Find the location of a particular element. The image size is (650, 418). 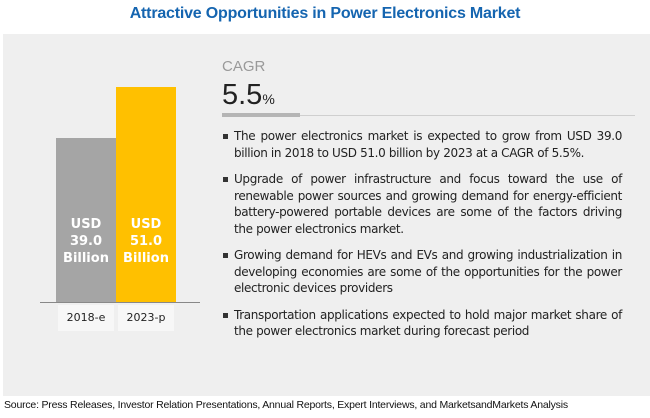

cagr-unit: % is located at coordinates (268, 99).